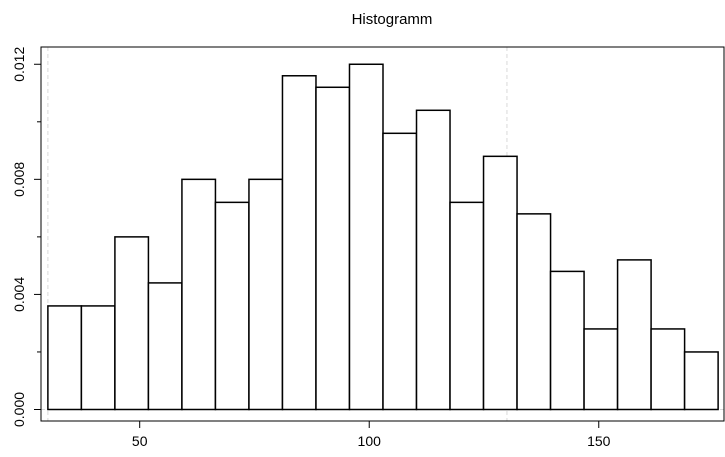  Describe the element at coordinates (370, 441) in the screenshot. I see `x-tick-label-1: 100` at that location.